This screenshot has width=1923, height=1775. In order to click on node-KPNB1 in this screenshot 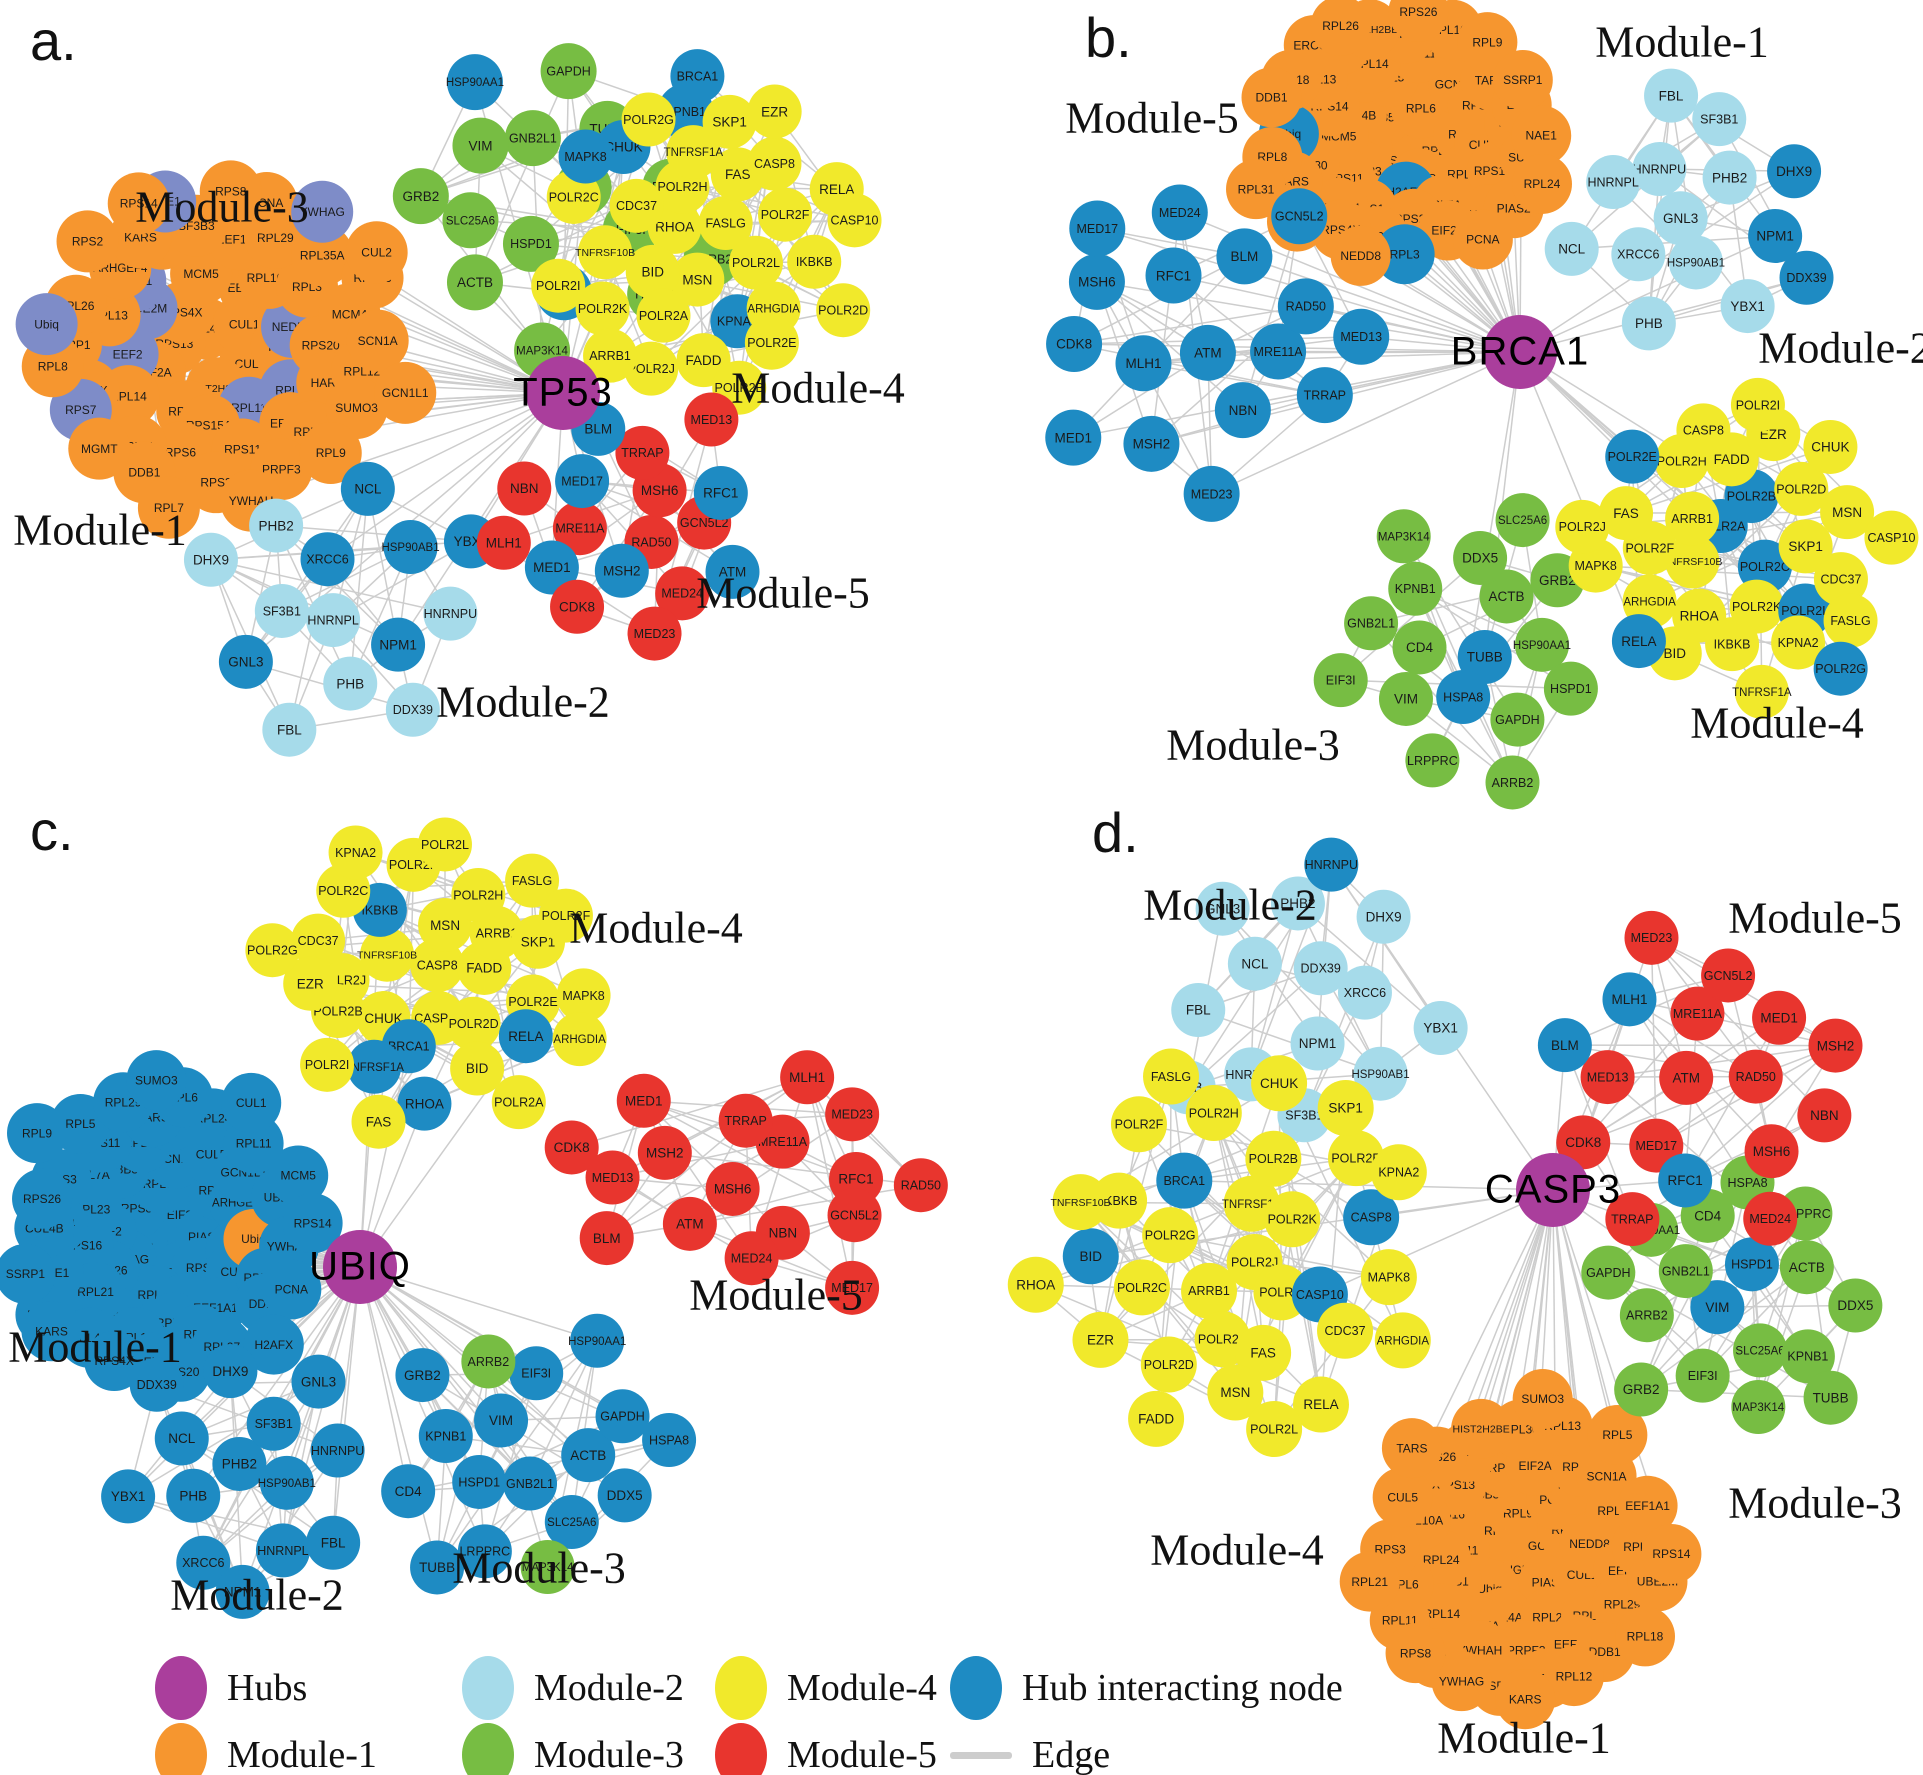, I will do `click(1415, 588)`.